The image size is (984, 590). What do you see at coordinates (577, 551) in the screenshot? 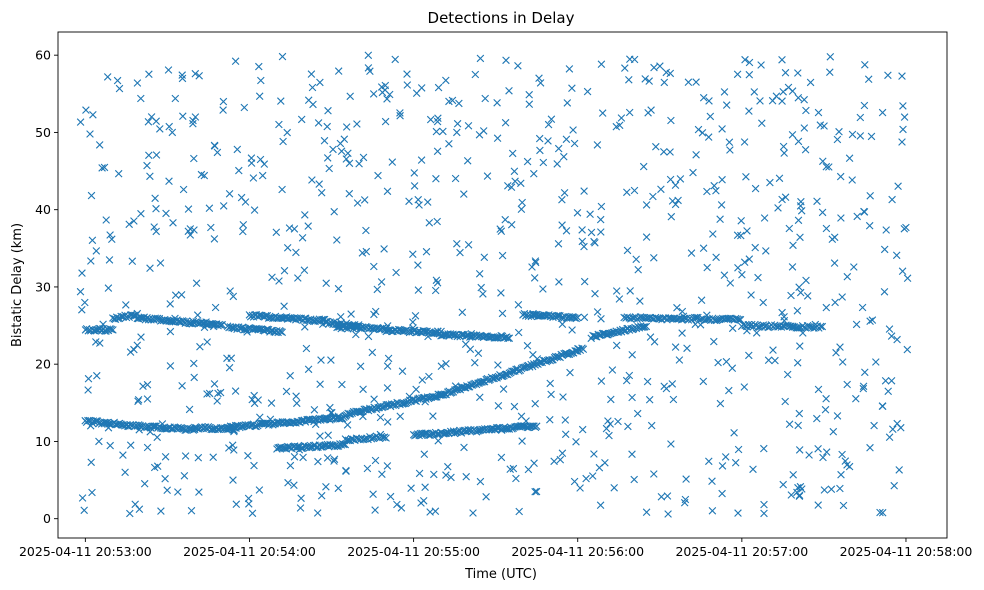
I see `x-tick-label: 2025-04-11 20:56:00` at bounding box center [577, 551].